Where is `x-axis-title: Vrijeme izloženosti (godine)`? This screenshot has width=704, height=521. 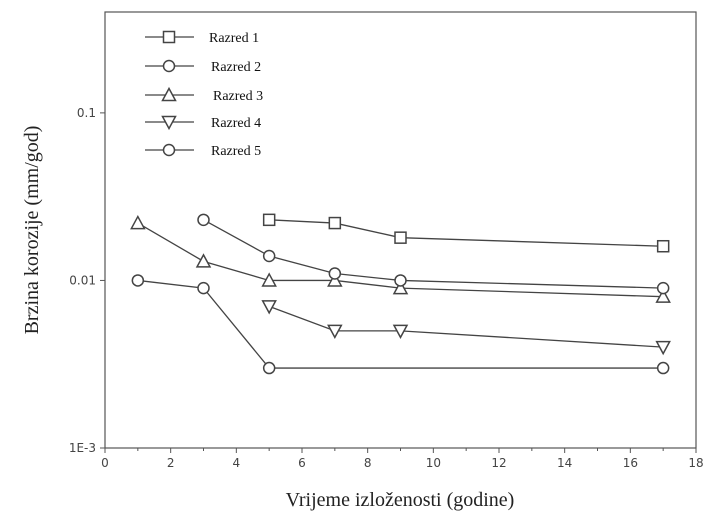 x-axis-title: Vrijeme izloženosti (godine) is located at coordinates (400, 500).